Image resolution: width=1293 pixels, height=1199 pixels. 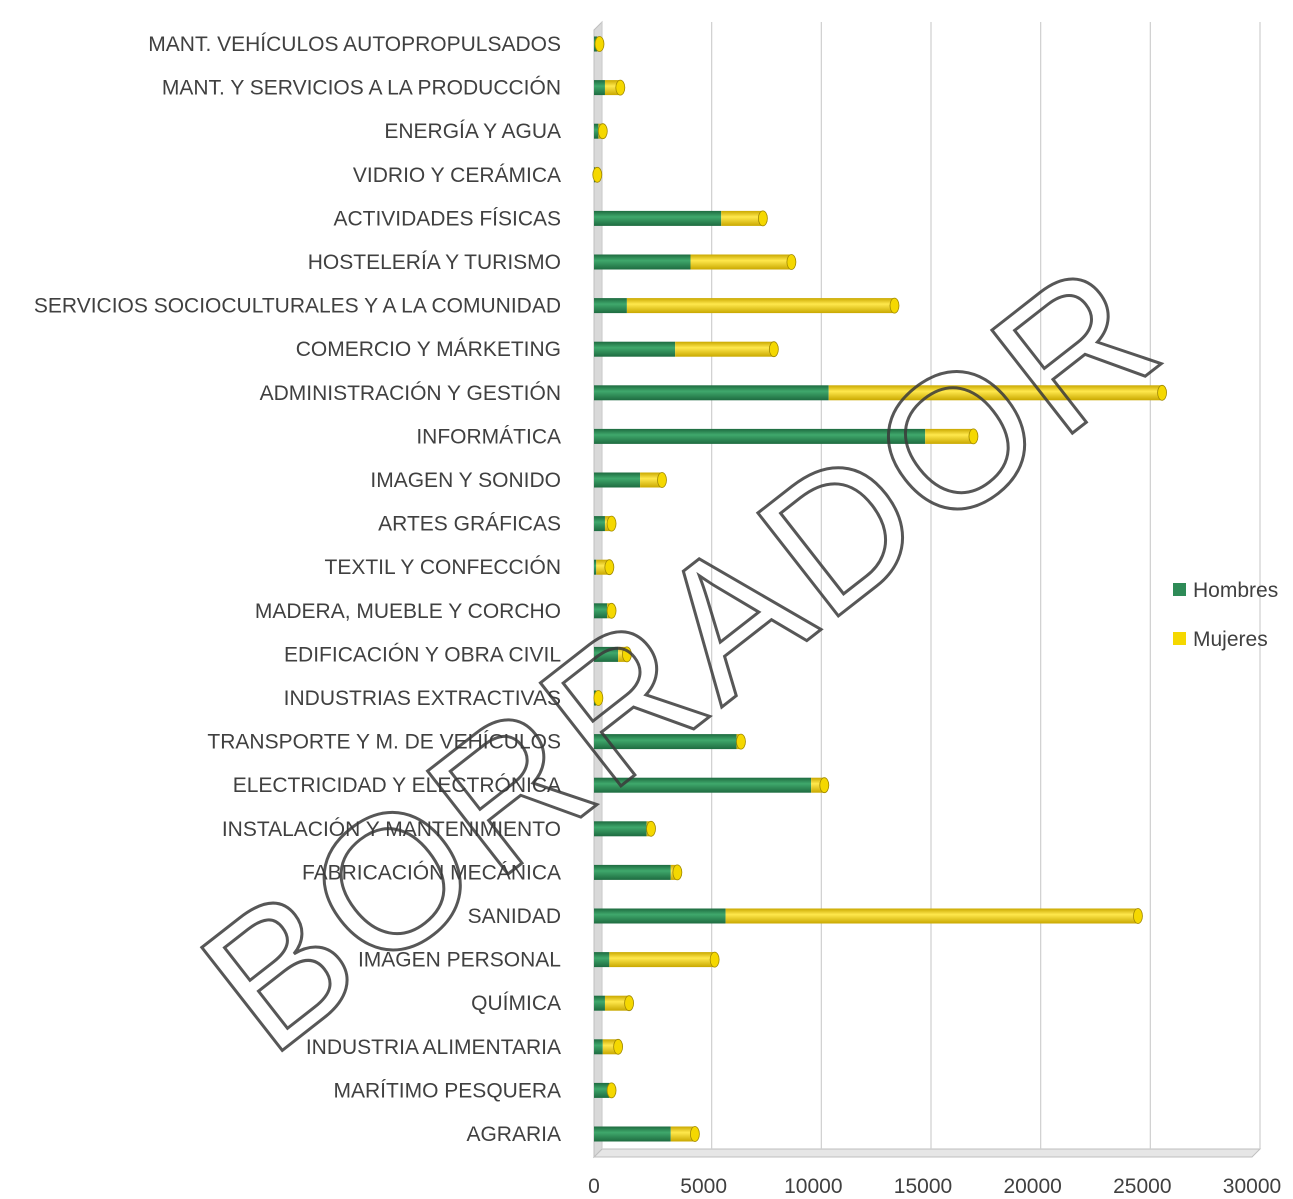 I want to click on category-label: INDUSTRIAS EXTRACTIVAS, so click(x=422, y=698).